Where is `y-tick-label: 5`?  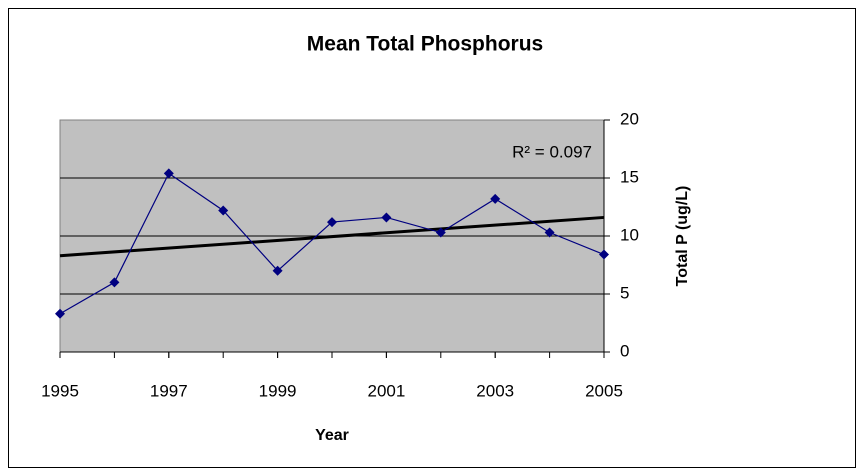 y-tick-label: 5 is located at coordinates (624, 292).